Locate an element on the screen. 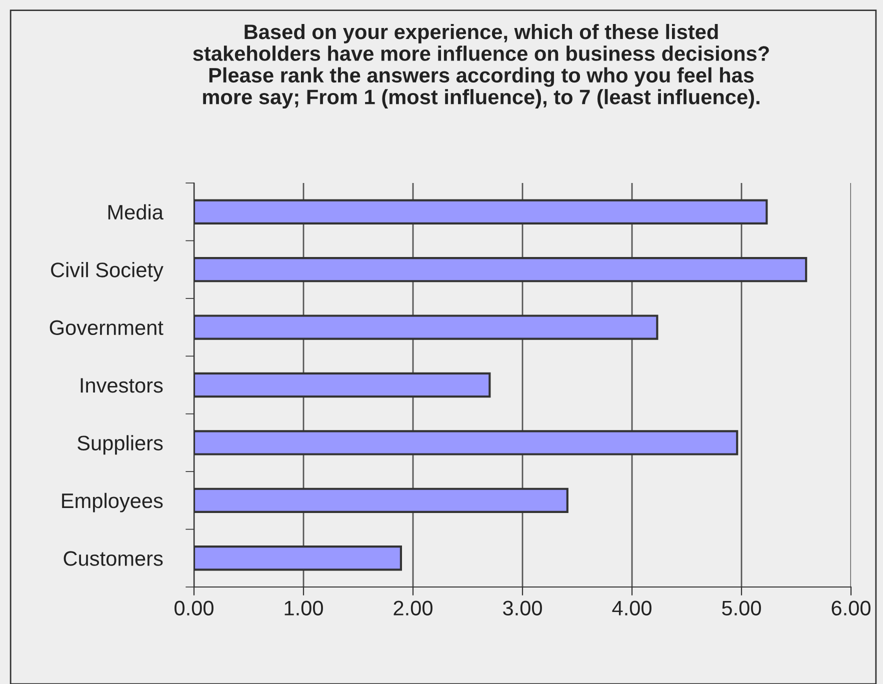 This screenshot has height=684, width=883. chart-title: Based on your experience, which of these listed stakeholders have more influence on business decisions? Please rank the answers according to who you feel has more say; From 1 (most influence), to 7 (least influence). is located at coordinates (481, 66).